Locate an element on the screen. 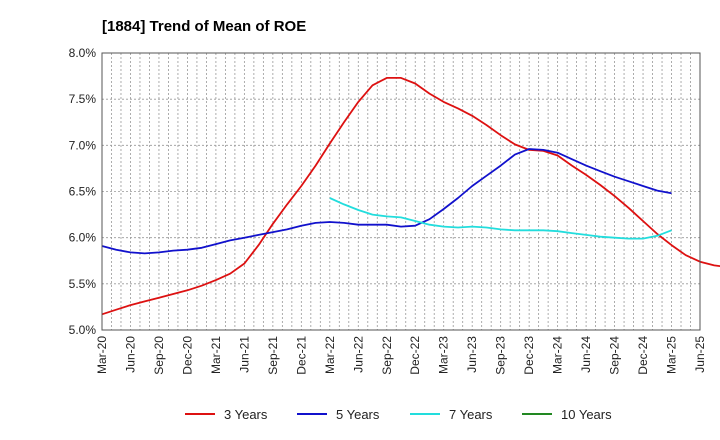 The height and width of the screenshot is (440, 720). y-tick-label: 7.5% is located at coordinates (83, 99).